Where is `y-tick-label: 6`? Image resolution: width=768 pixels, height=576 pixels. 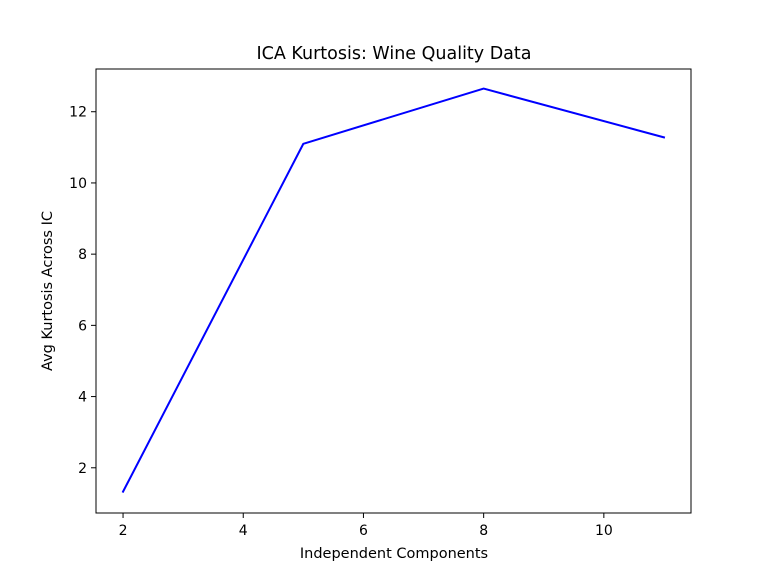 y-tick-label: 6 is located at coordinates (82, 326).